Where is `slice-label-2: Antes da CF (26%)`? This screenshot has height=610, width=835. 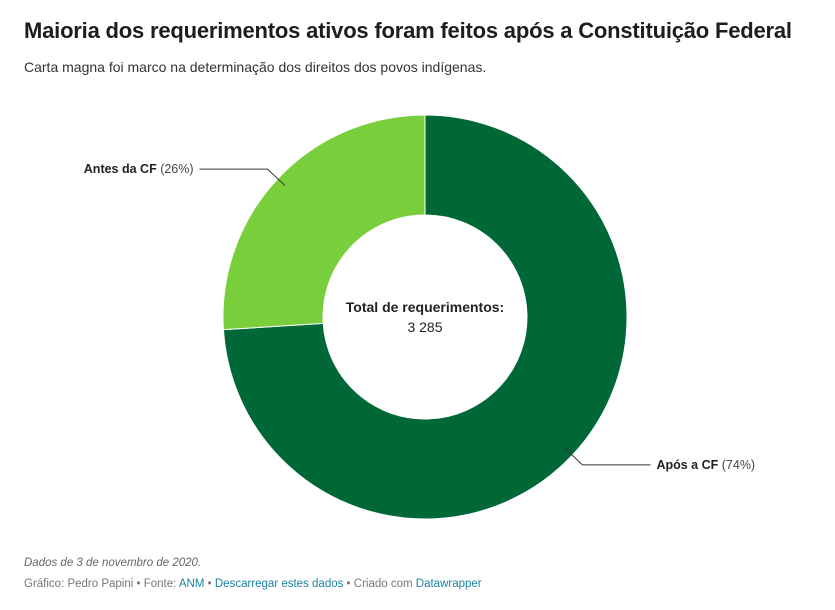 slice-label-2: Antes da CF (26%) is located at coordinates (139, 169).